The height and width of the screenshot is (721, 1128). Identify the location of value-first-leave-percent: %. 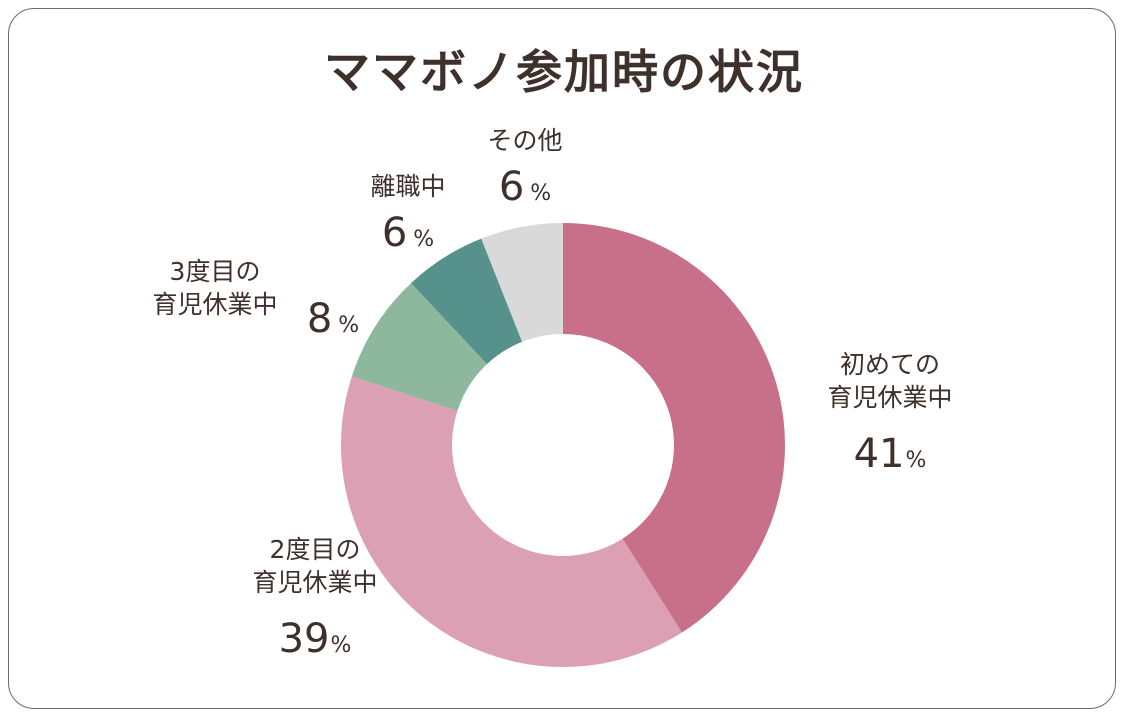
(916, 460).